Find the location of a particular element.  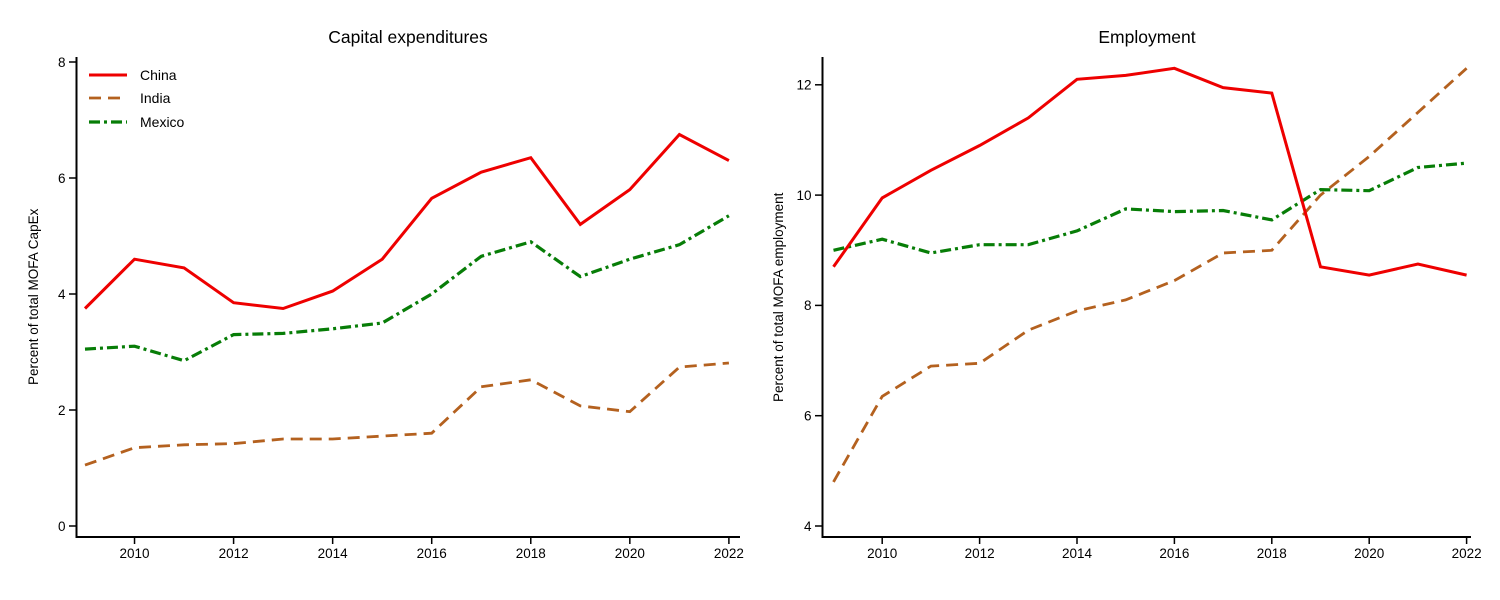

legend-label: India is located at coordinates (155, 98).